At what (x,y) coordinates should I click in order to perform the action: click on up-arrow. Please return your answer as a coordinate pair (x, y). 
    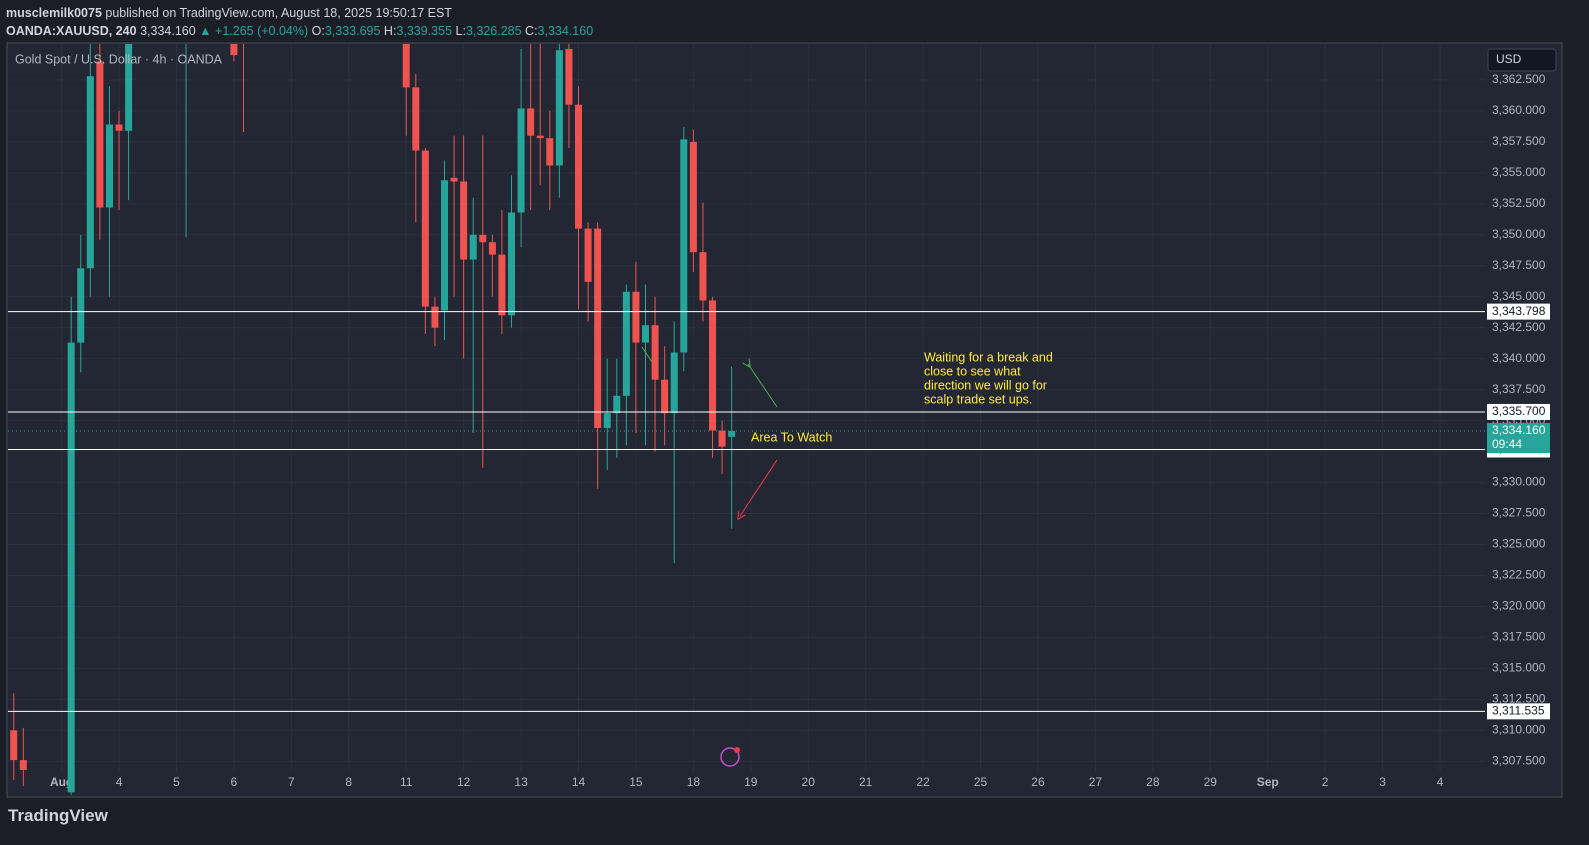
    Looking at the image, I should click on (763, 386).